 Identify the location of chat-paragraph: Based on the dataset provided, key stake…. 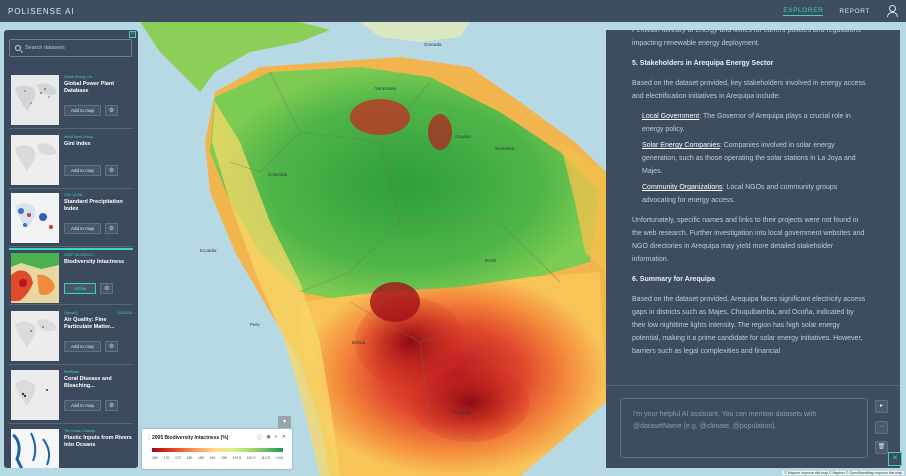
(749, 90).